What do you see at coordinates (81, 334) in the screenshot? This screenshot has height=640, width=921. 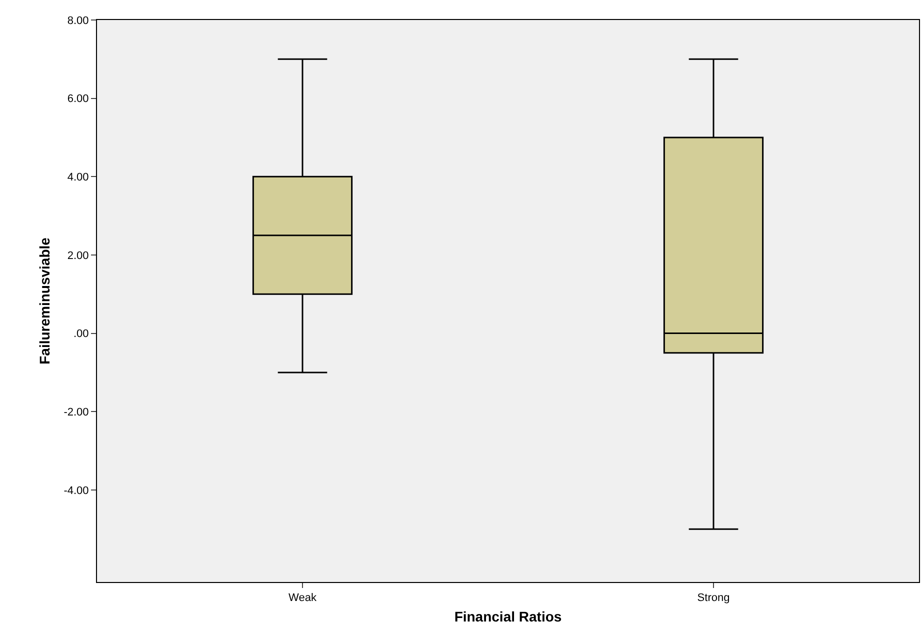 I see `y-tick-label: .00` at bounding box center [81, 334].